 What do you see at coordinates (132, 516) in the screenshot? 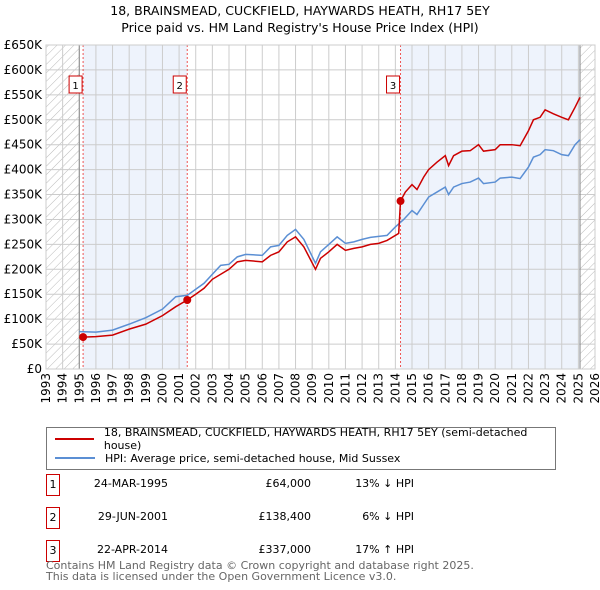
I see `transaction-date: 29-JUN-2001` at bounding box center [132, 516].